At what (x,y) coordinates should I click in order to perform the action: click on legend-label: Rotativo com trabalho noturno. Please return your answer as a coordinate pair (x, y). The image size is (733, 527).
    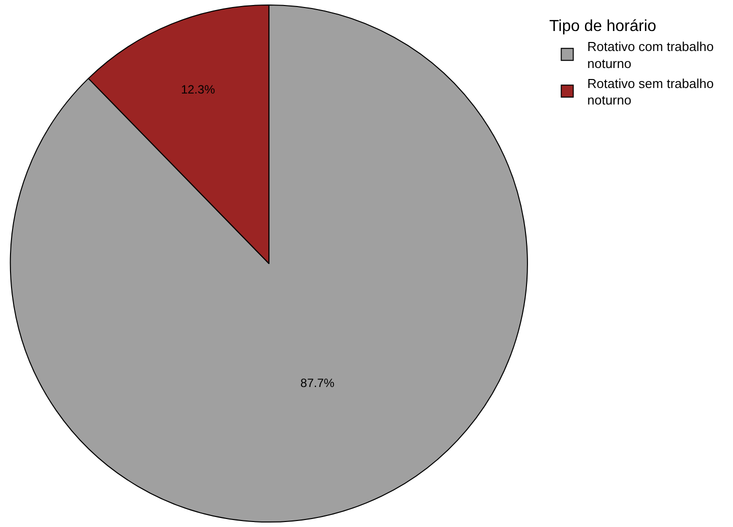
    Looking at the image, I should click on (650, 54).